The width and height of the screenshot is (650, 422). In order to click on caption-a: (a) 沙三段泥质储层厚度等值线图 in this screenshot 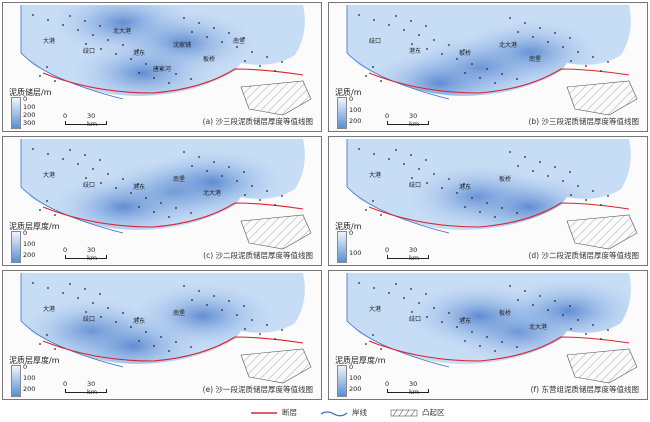, I will do `click(257, 121)`.